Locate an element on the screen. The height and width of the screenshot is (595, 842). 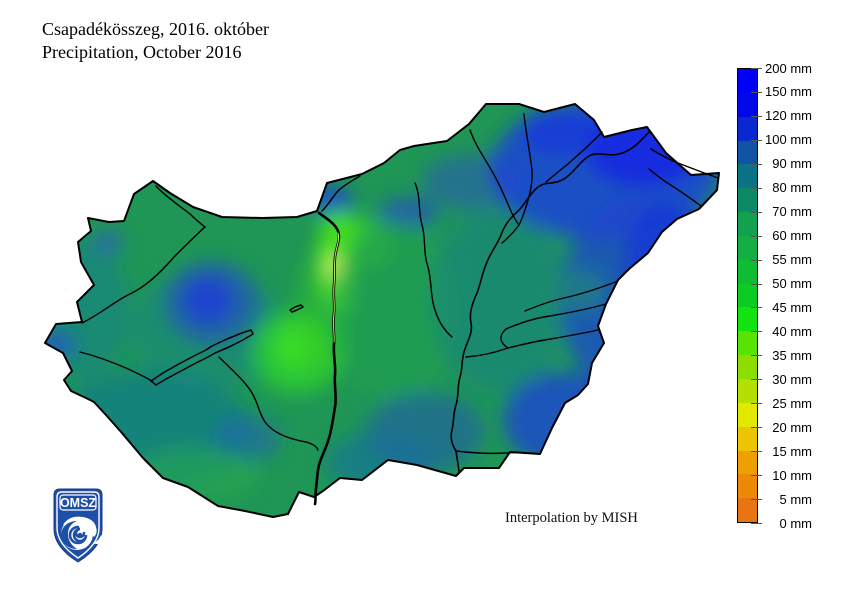
title-english: Precipitation, October 2016 is located at coordinates (142, 52).